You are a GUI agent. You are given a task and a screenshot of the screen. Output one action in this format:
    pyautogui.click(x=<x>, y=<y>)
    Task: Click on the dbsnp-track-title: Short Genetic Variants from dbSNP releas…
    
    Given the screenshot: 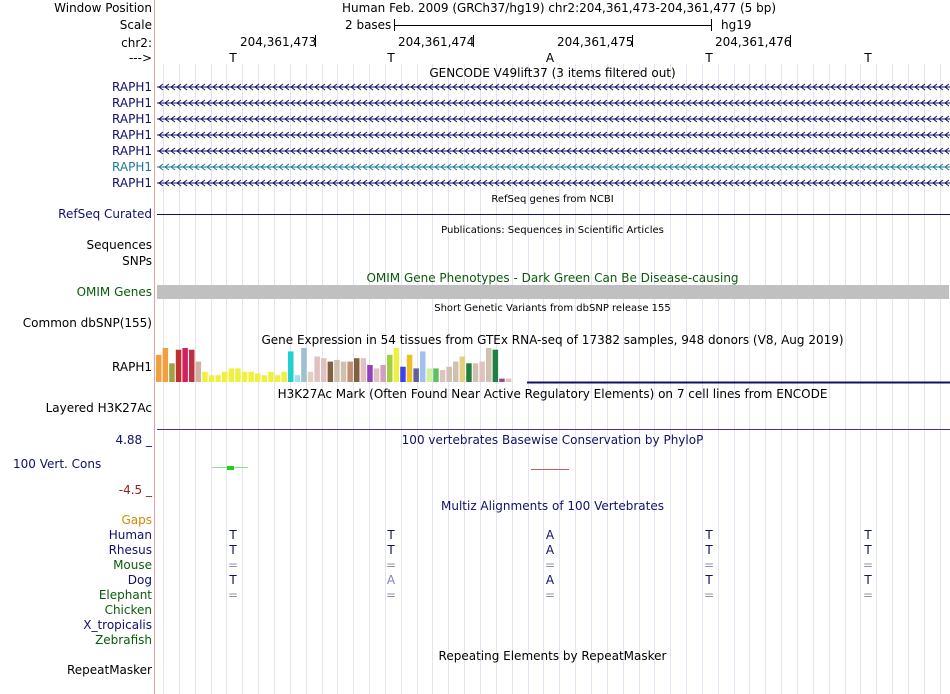 What is the action you would take?
    pyautogui.click(x=552, y=308)
    